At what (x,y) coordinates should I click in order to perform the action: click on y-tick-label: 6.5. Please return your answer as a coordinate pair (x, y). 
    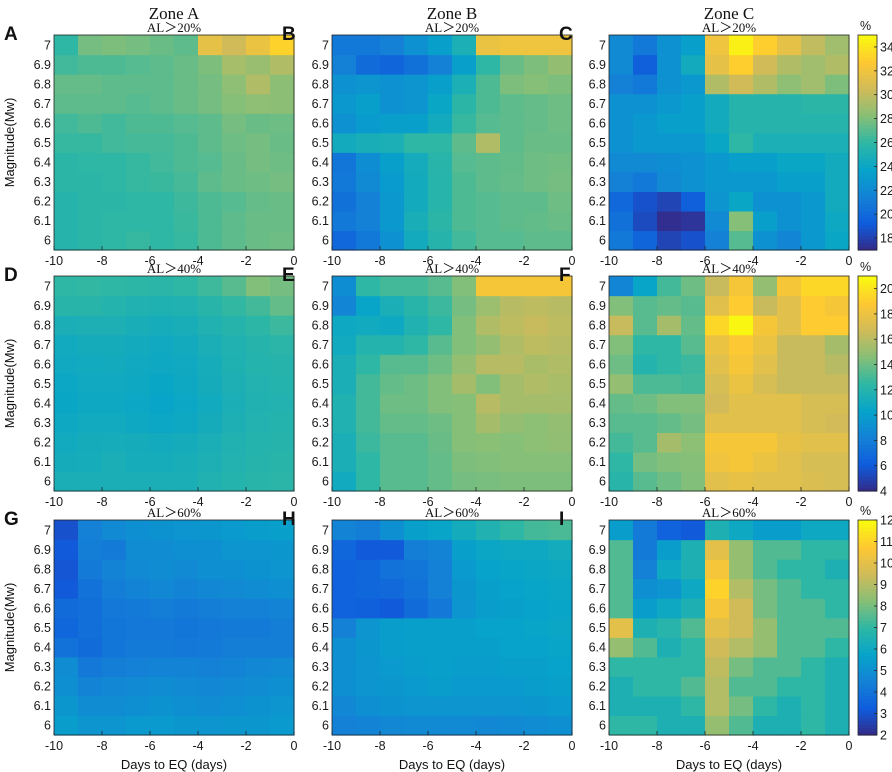
    Looking at the image, I should click on (42, 628).